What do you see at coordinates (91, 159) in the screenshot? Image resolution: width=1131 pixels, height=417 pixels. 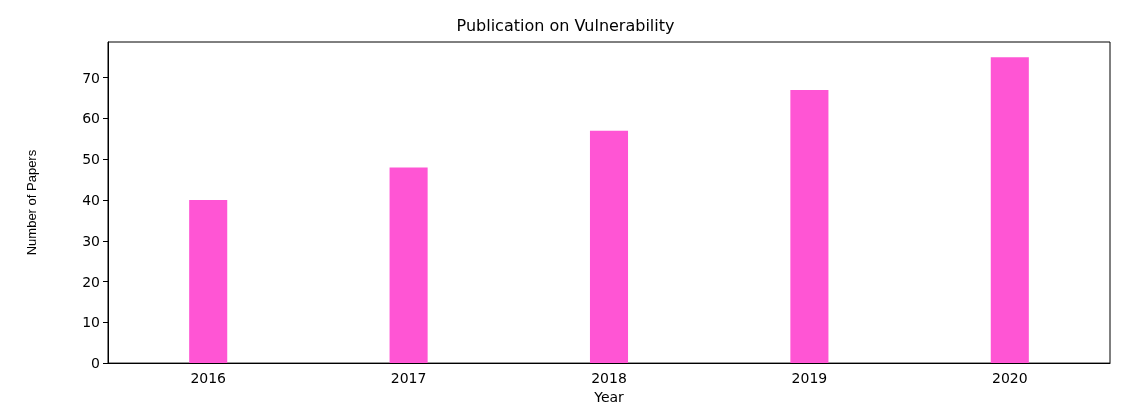 I see `y-tick-label: 50` at bounding box center [91, 159].